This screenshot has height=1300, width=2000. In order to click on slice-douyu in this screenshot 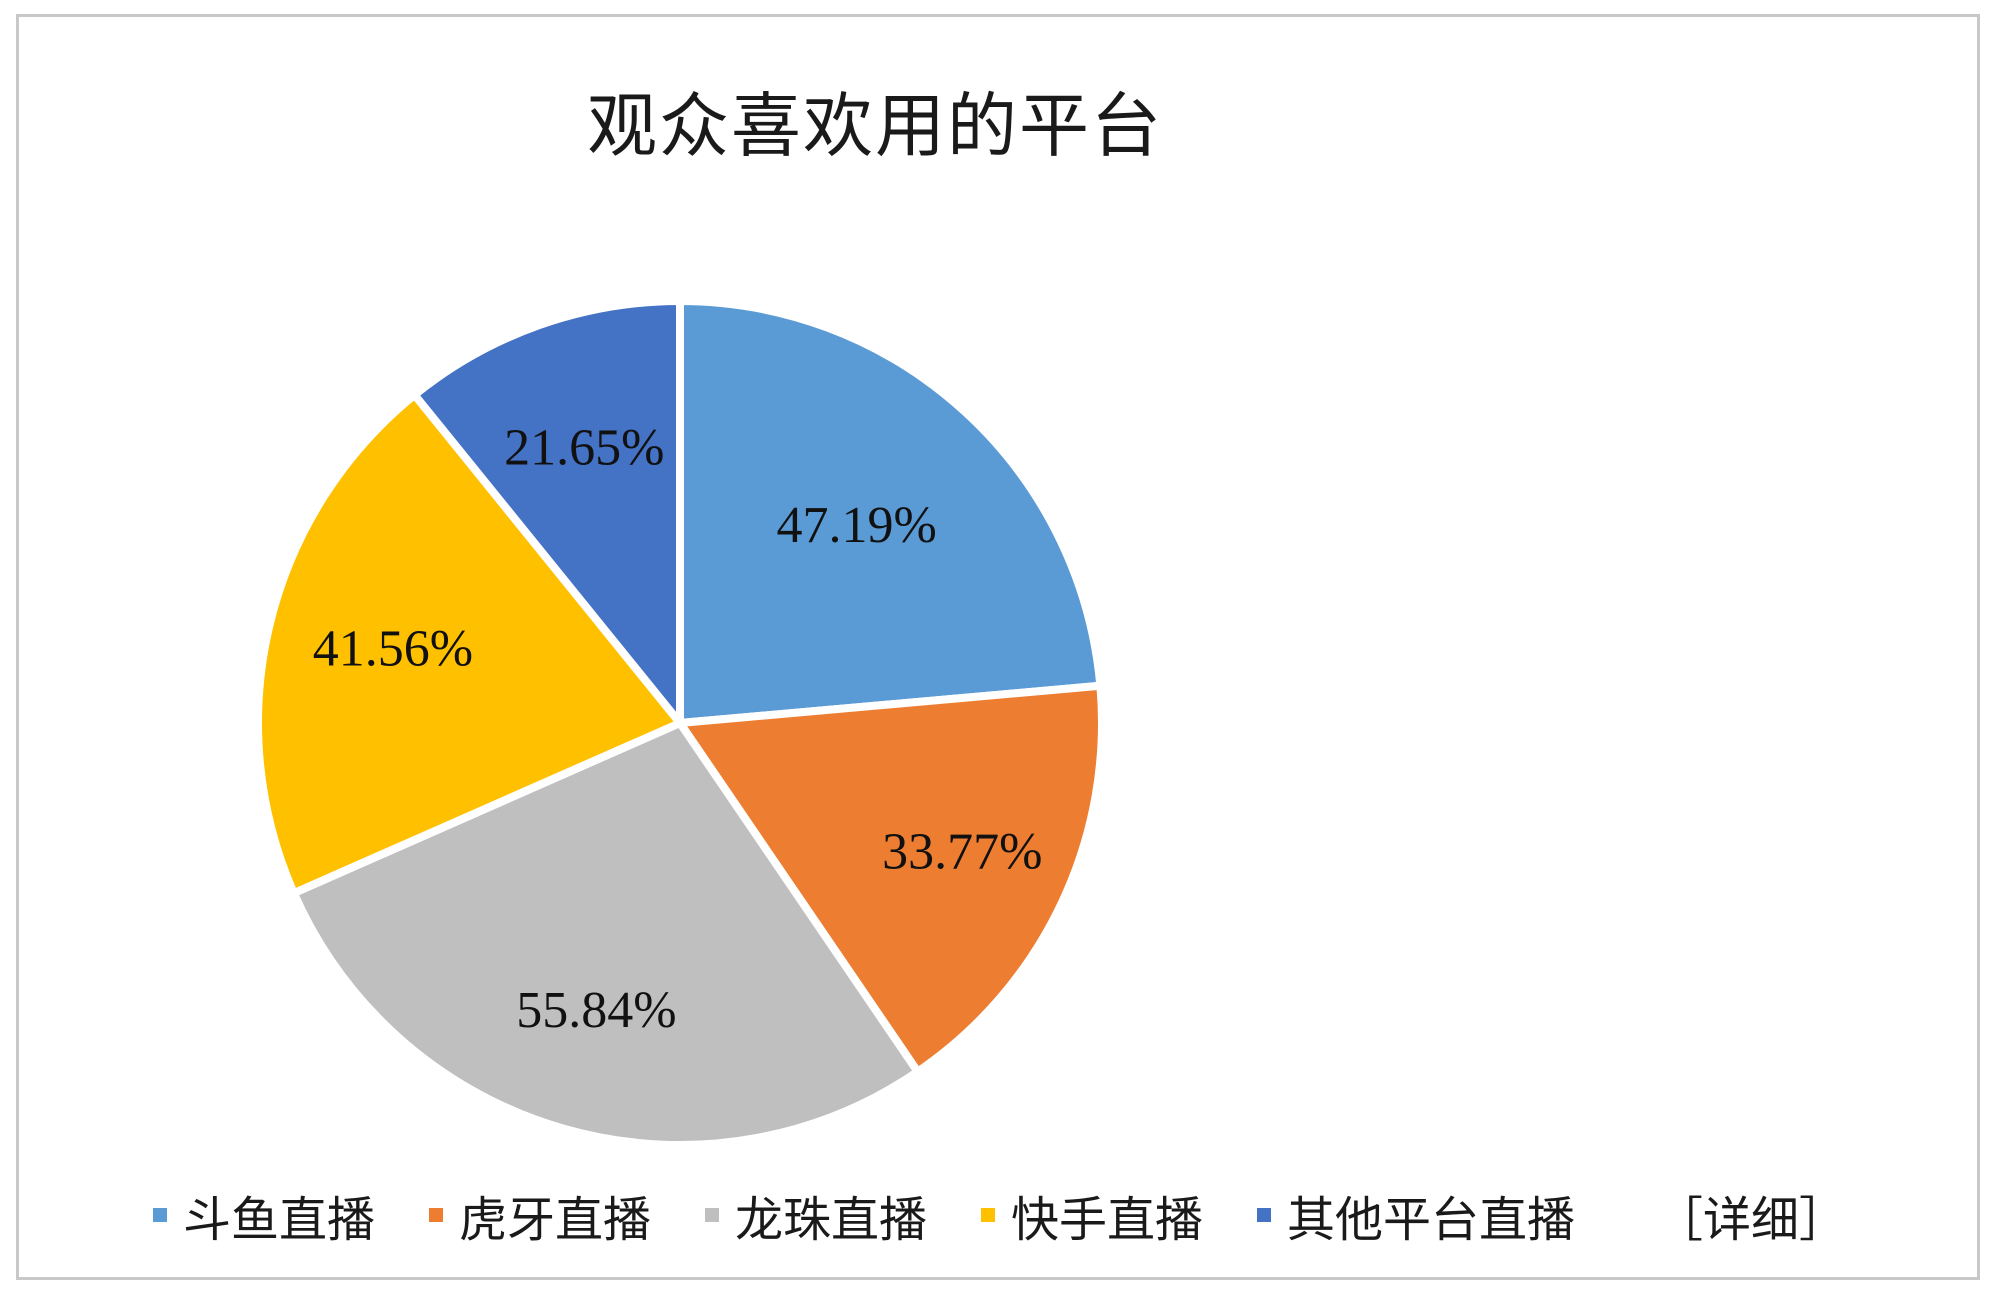, I will do `click(890, 512)`.